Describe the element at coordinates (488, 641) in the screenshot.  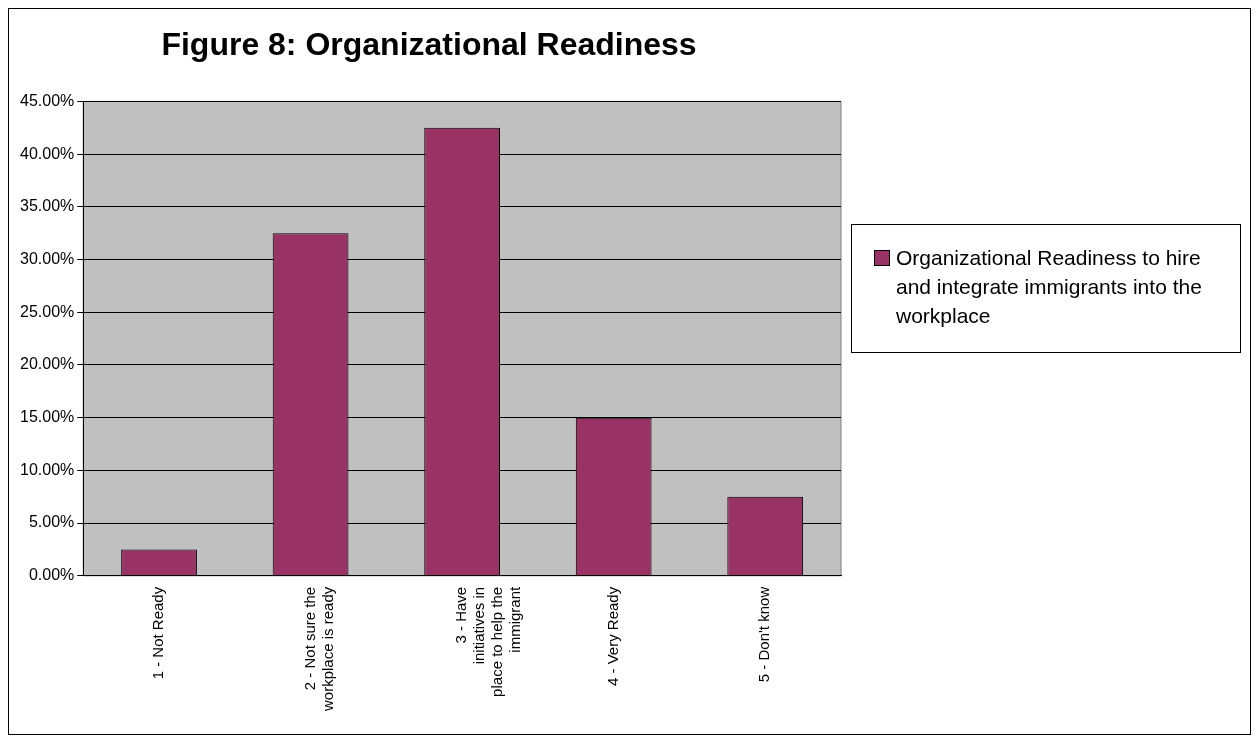
I see `x-tick-label: 3 - Have initiatives in place to help the immigrant` at that location.